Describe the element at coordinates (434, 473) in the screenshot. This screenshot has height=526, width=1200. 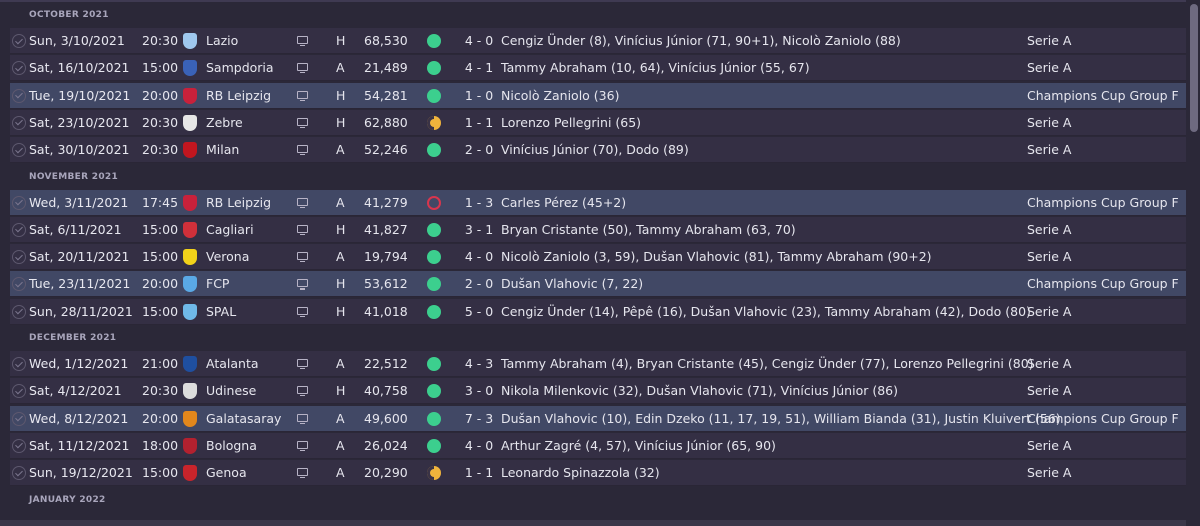
I see `result-draw-icon` at that location.